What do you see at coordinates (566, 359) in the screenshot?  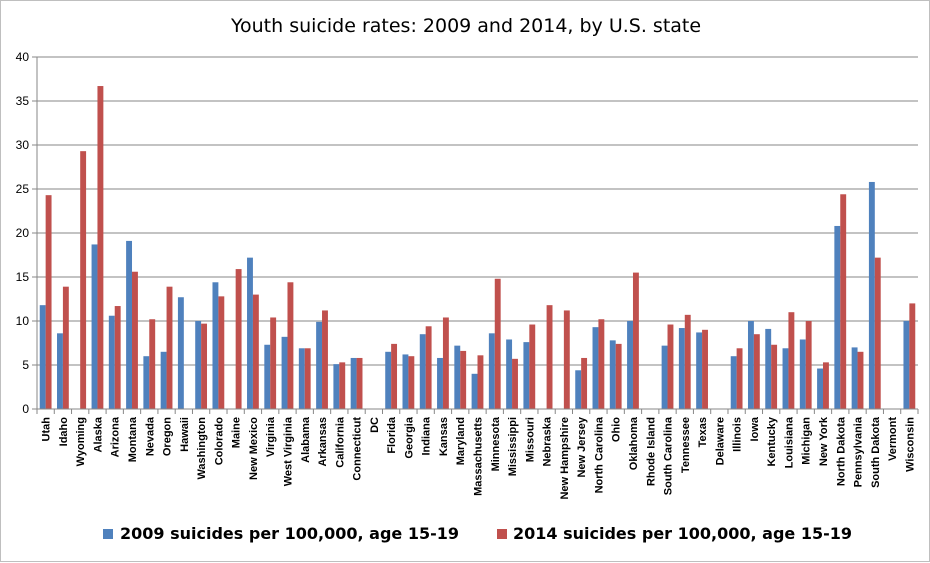 I see `bar-2014-new-hampshire` at bounding box center [566, 359].